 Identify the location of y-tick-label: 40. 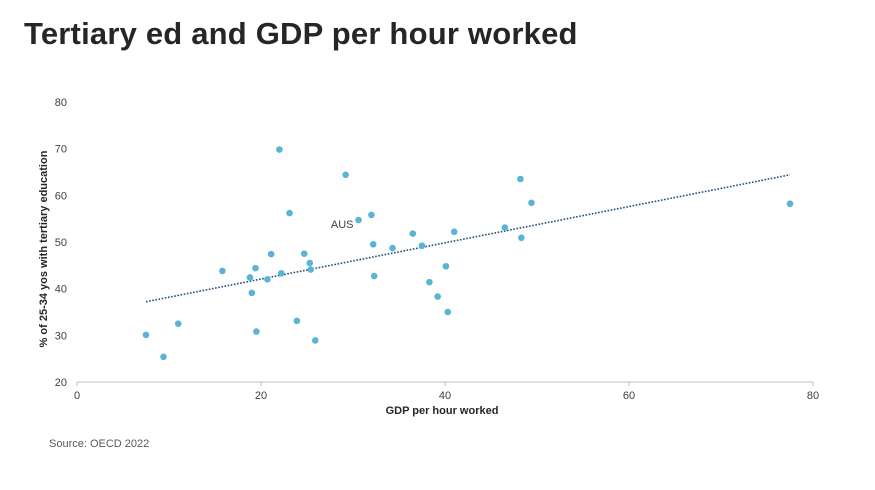
(61, 290).